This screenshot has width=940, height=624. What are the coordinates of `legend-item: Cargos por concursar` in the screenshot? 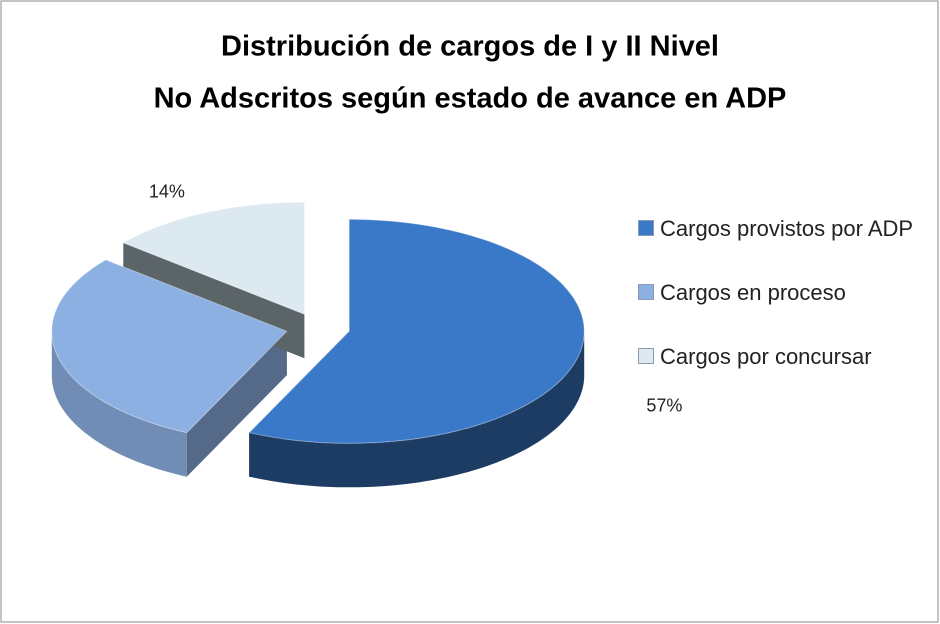 It's located at (783, 357).